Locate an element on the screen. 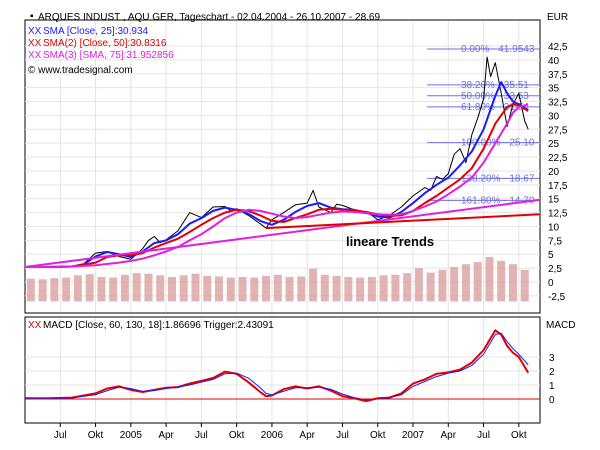 The width and height of the screenshot is (600, 450). x-tick-label: 2007 is located at coordinates (413, 435).